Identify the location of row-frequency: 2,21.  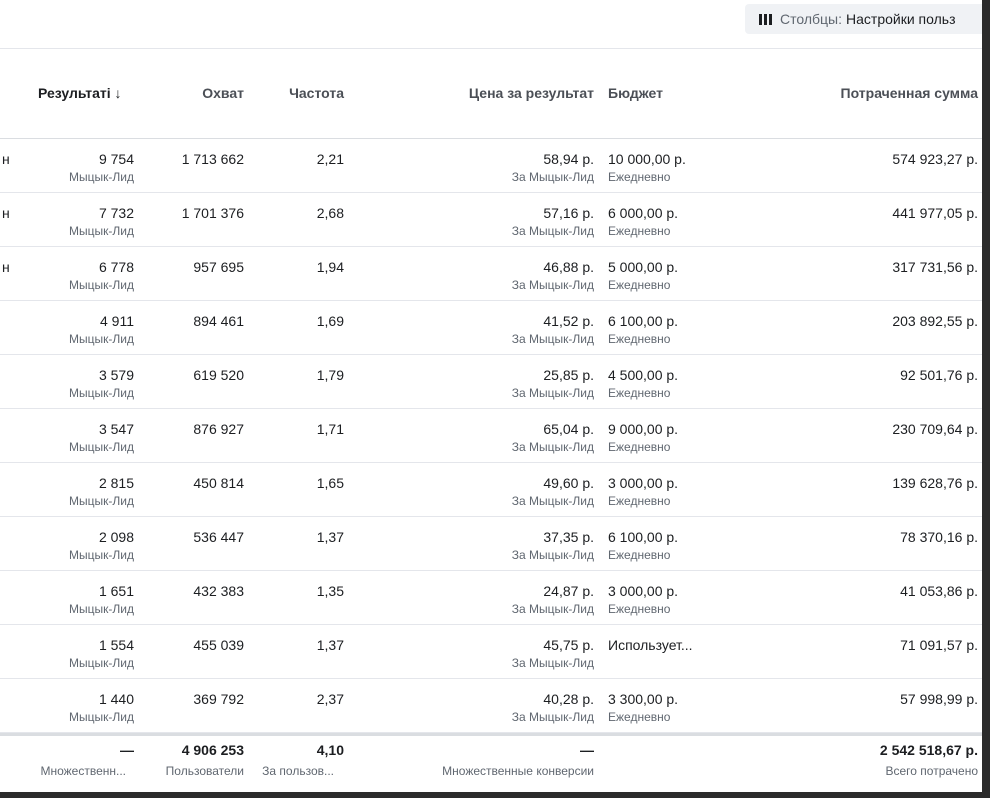
(330, 159).